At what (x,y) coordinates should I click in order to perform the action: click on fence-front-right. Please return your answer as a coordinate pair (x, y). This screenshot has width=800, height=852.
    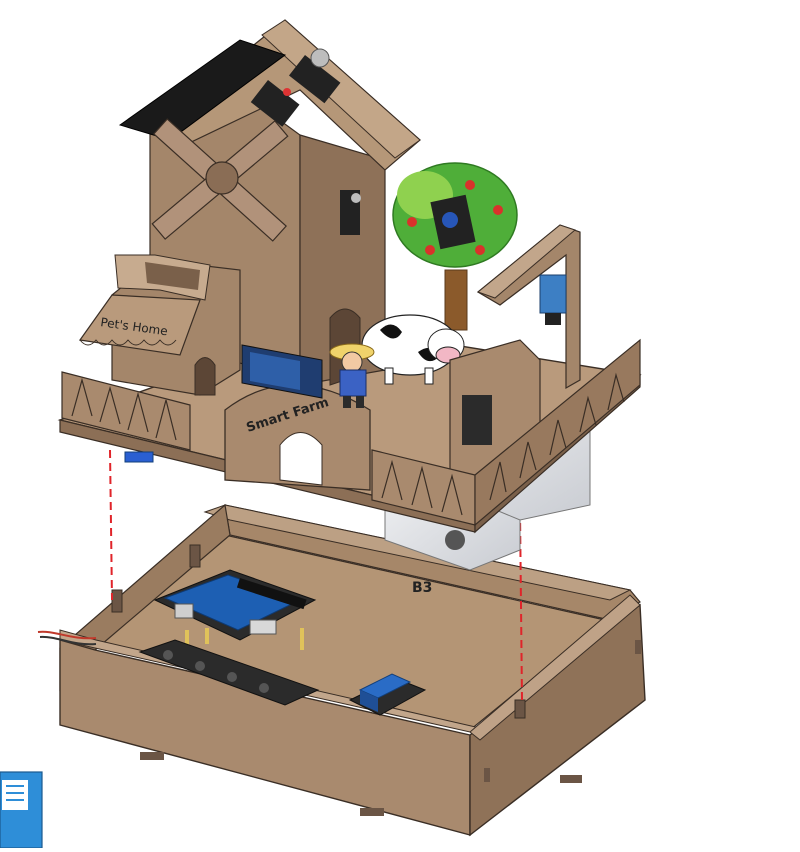
    Looking at the image, I should click on (506, 432).